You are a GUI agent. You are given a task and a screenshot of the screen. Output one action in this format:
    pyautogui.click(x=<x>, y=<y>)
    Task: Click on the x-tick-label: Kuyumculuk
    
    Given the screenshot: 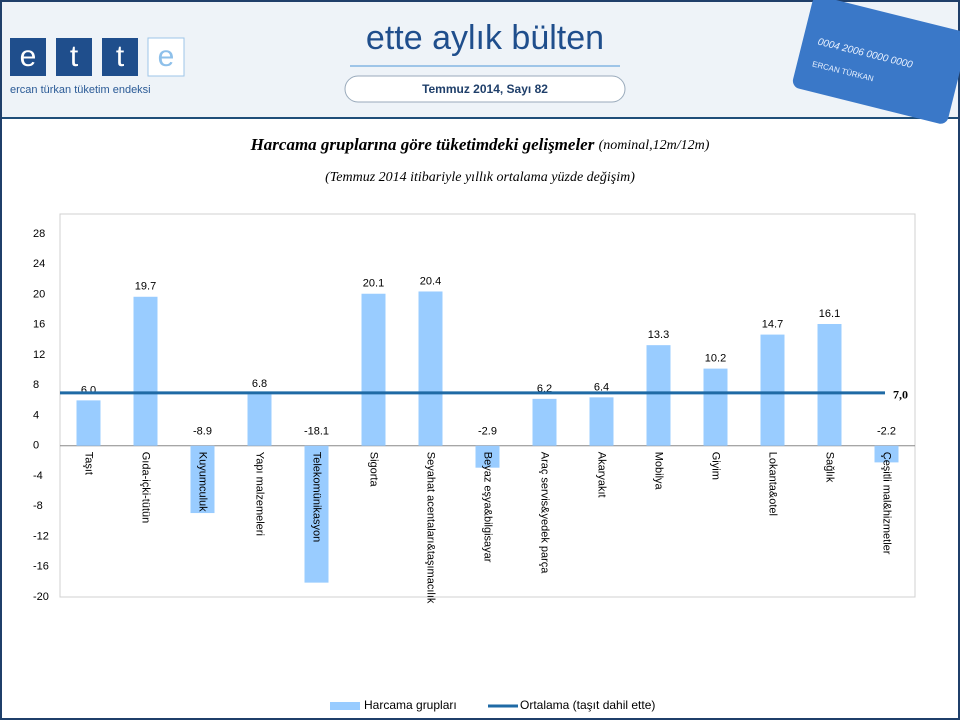 What is the action you would take?
    pyautogui.click(x=203, y=482)
    